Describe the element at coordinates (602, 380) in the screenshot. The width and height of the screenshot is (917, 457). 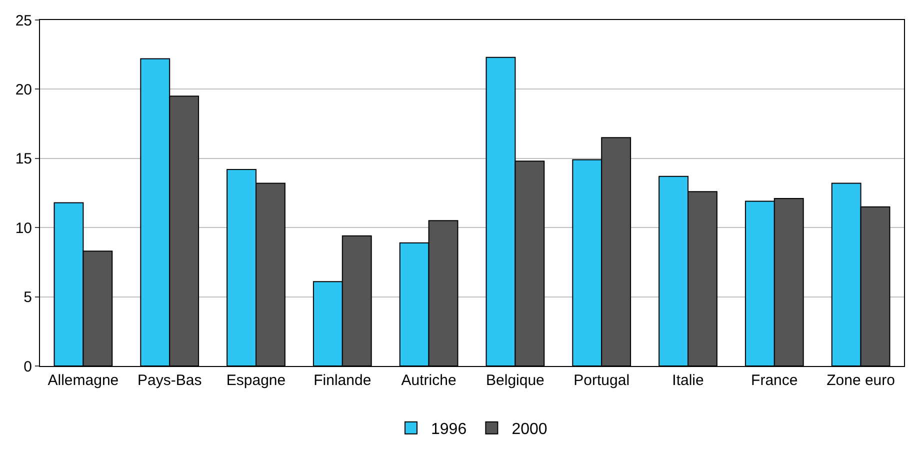
I see `x-tick-label: Portugal` at that location.